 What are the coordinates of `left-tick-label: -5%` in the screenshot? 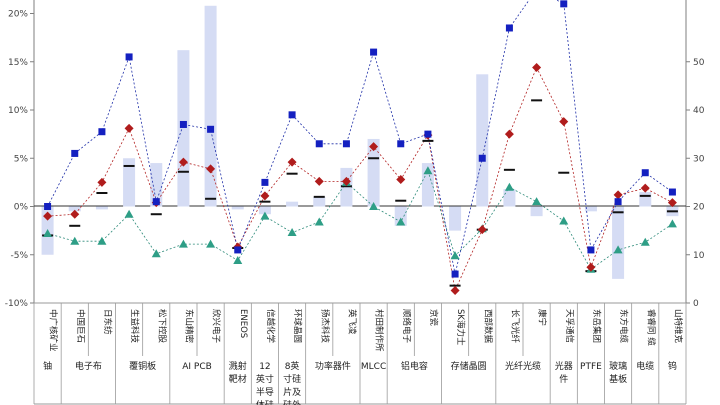 It's located at (19, 256).